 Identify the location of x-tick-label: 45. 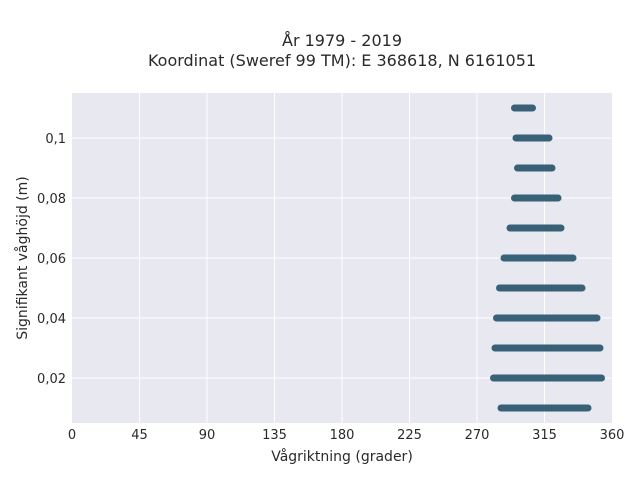
(139, 435).